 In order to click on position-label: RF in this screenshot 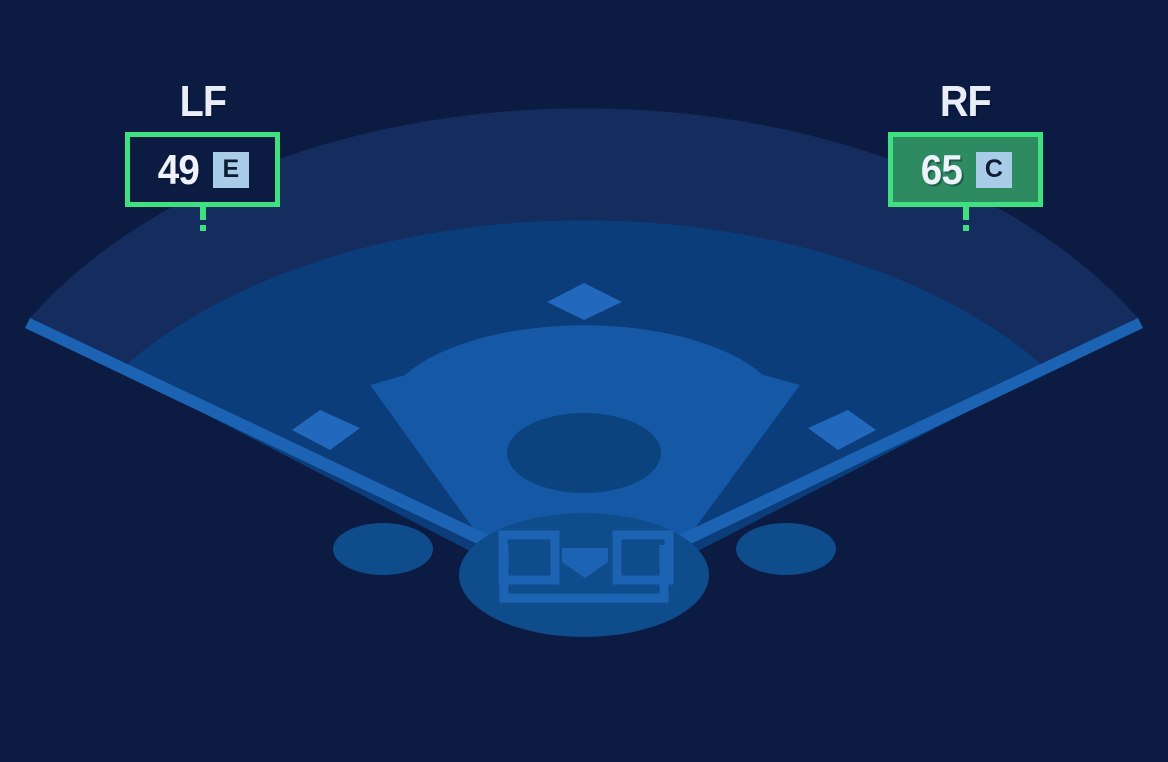, I will do `click(966, 101)`.